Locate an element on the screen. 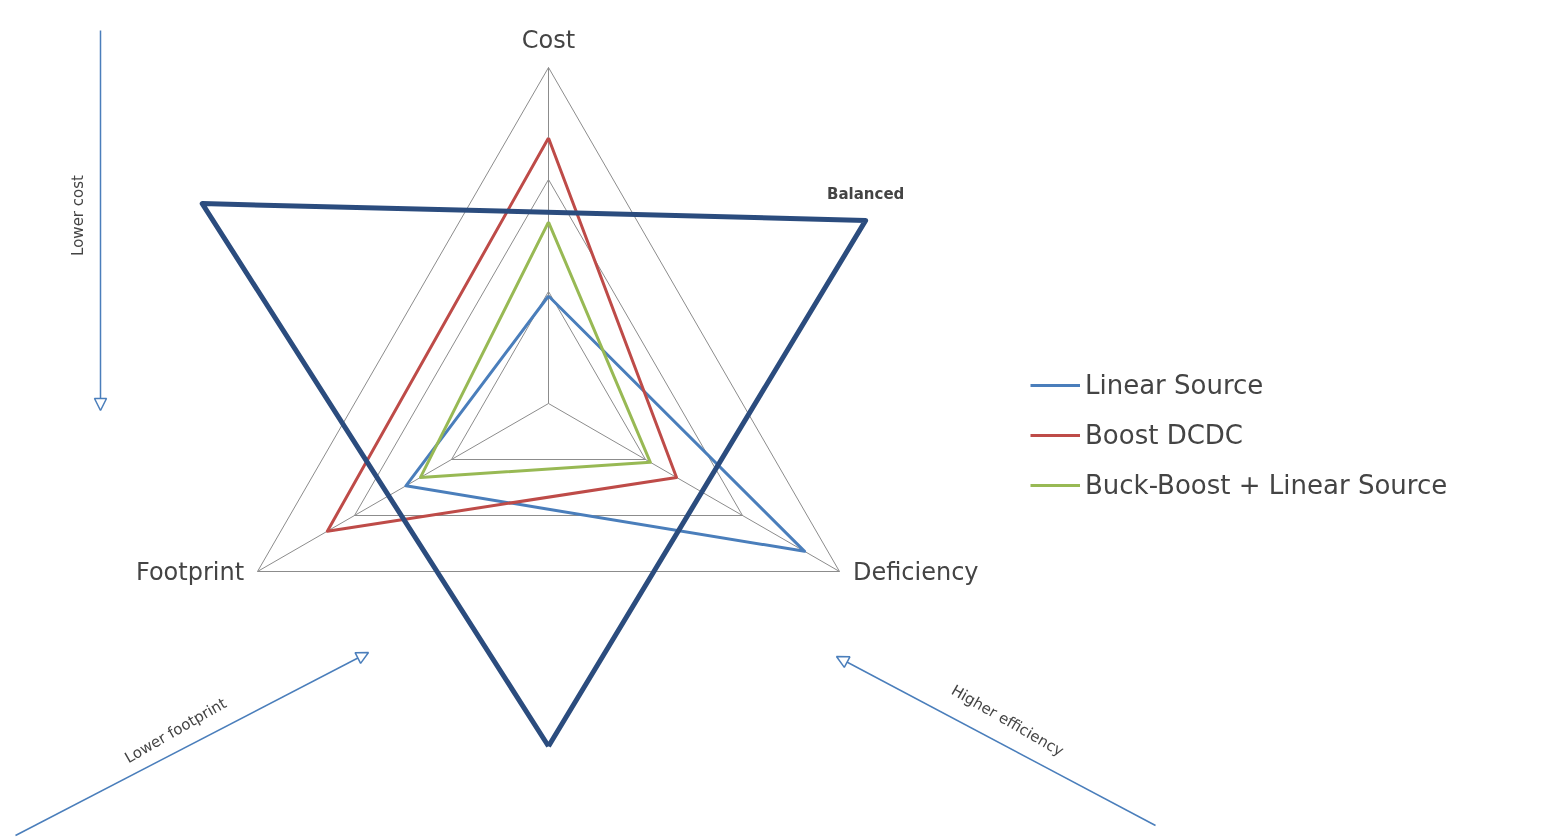  spoke-label: Footprint is located at coordinates (190, 571).